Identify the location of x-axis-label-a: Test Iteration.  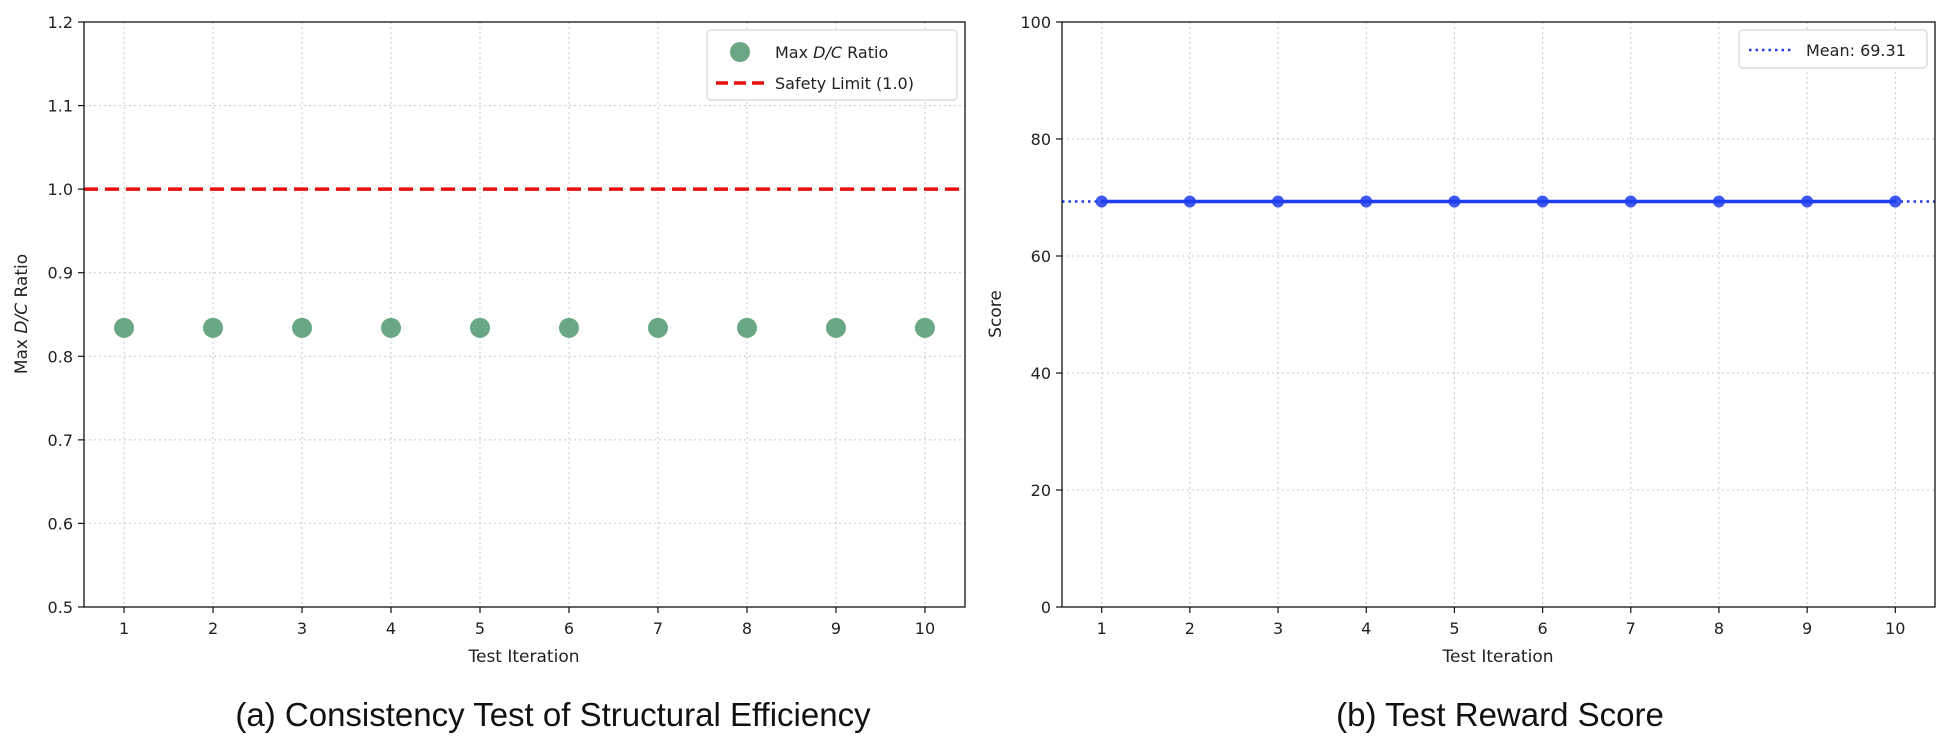
(524, 657).